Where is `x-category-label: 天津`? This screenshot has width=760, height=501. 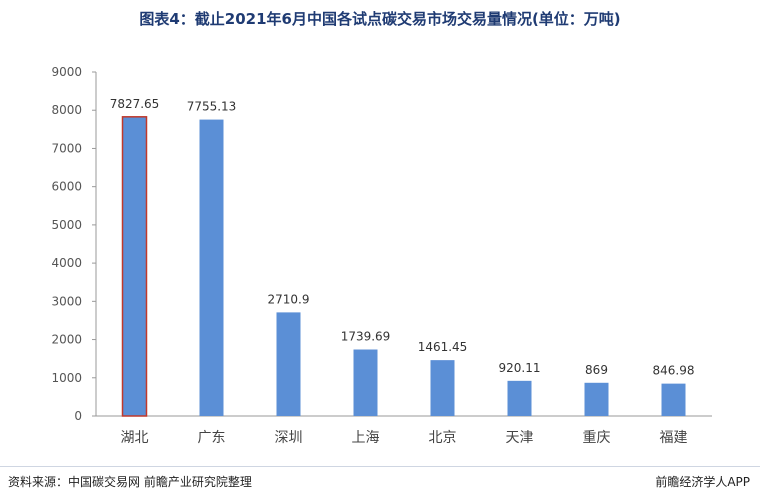
x-category-label: 天津 is located at coordinates (520, 438).